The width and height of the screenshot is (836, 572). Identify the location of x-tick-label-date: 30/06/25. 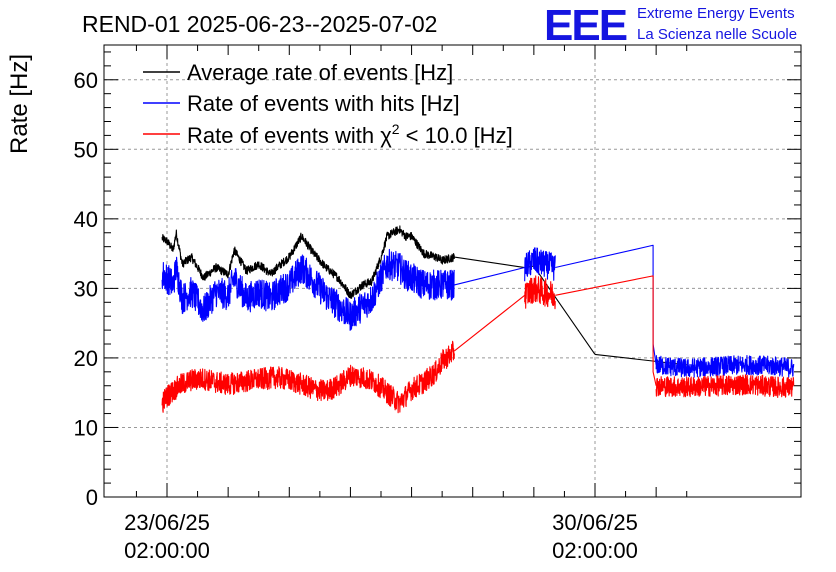
(595, 522).